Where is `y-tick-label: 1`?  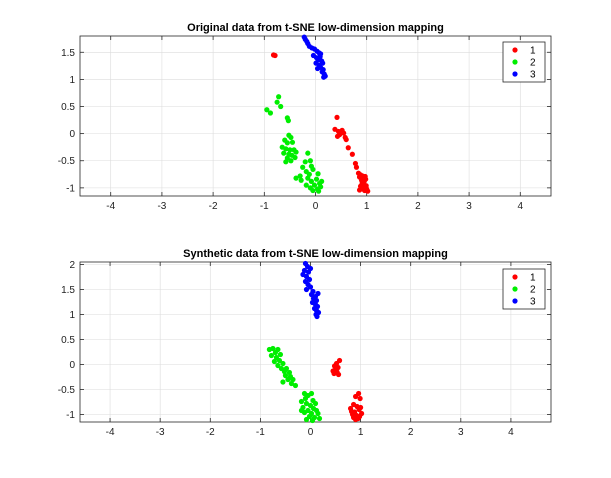
y-tick-label: 1 is located at coordinates (72, 80).